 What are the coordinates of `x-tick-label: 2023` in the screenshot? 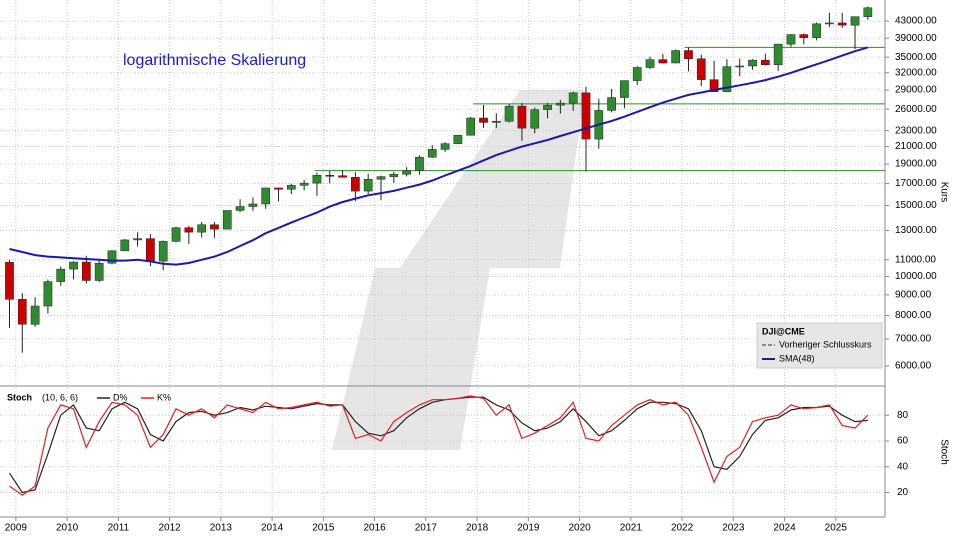 It's located at (733, 528).